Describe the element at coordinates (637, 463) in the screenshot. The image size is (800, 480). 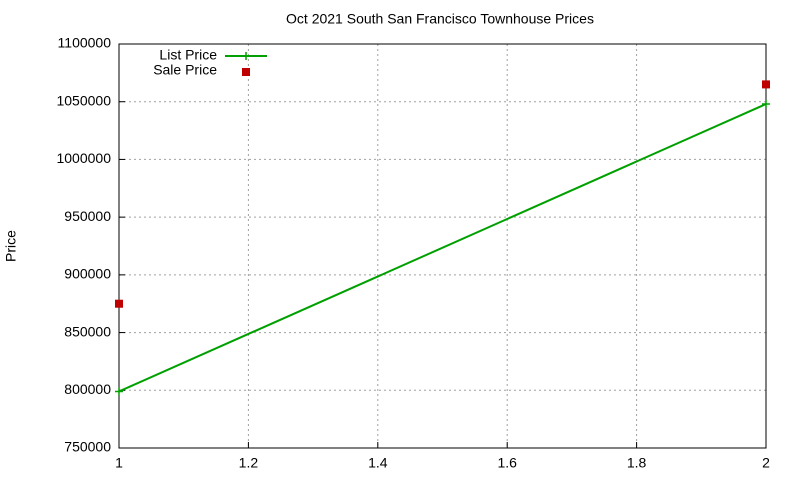
I see `x-tick-label: 1.8` at that location.